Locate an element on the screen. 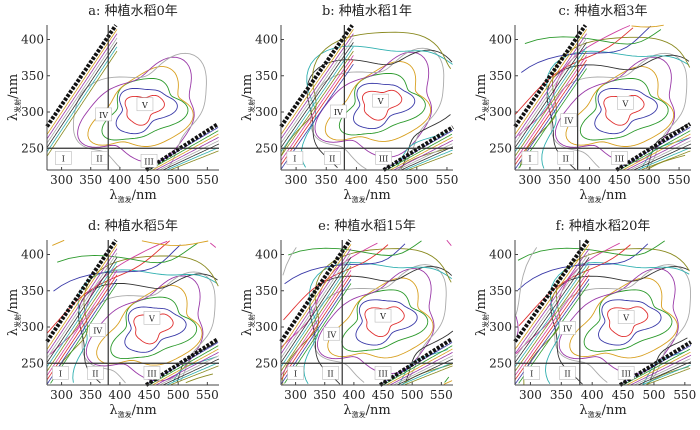 Image resolution: width=700 pixels, height=430 pixels. second-order-scatter-band is located at coordinates (653, 147).